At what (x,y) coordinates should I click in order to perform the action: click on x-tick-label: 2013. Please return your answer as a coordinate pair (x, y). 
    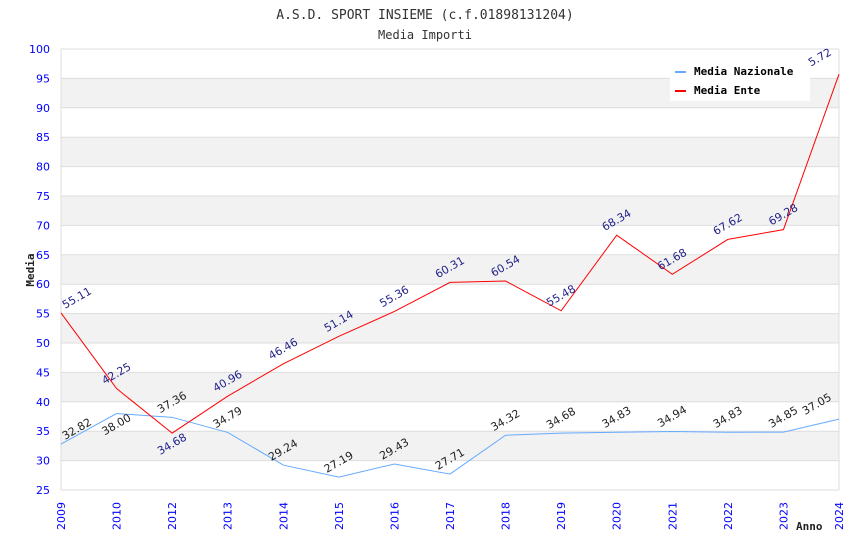
    Looking at the image, I should click on (228, 516).